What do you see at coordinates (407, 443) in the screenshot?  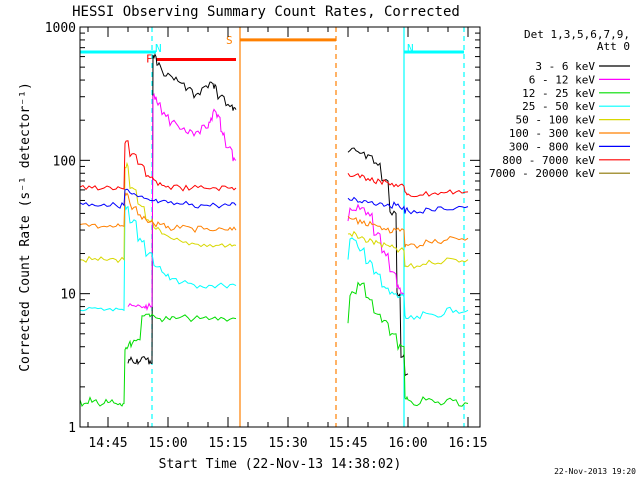 I see `x-tick-label: 16:00` at bounding box center [407, 443].